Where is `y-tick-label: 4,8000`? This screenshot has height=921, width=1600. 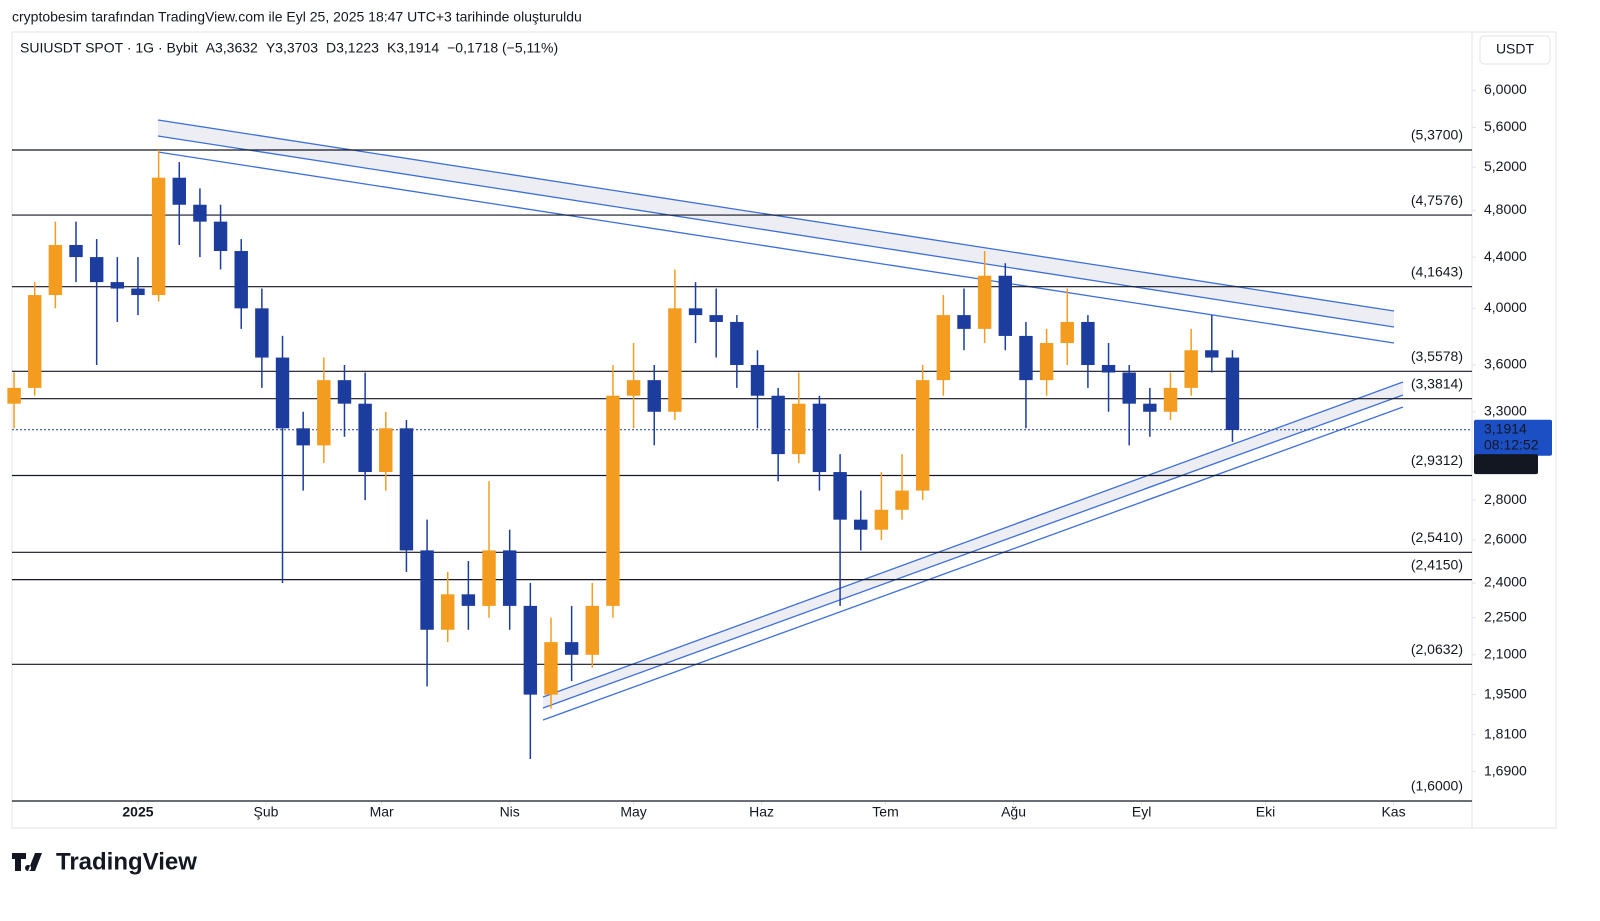 y-tick-label: 4,8000 is located at coordinates (1505, 209).